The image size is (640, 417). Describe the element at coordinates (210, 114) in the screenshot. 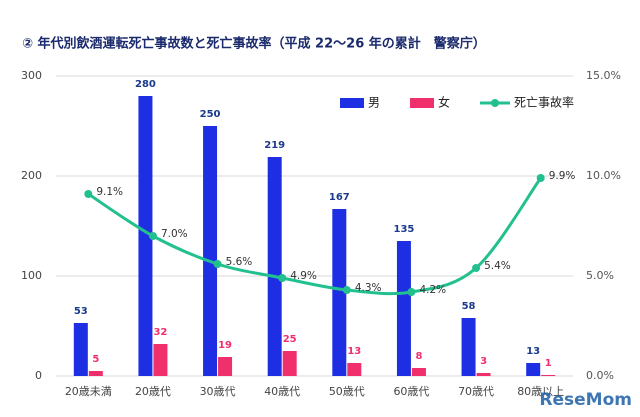

I see `value-label: 250` at that location.